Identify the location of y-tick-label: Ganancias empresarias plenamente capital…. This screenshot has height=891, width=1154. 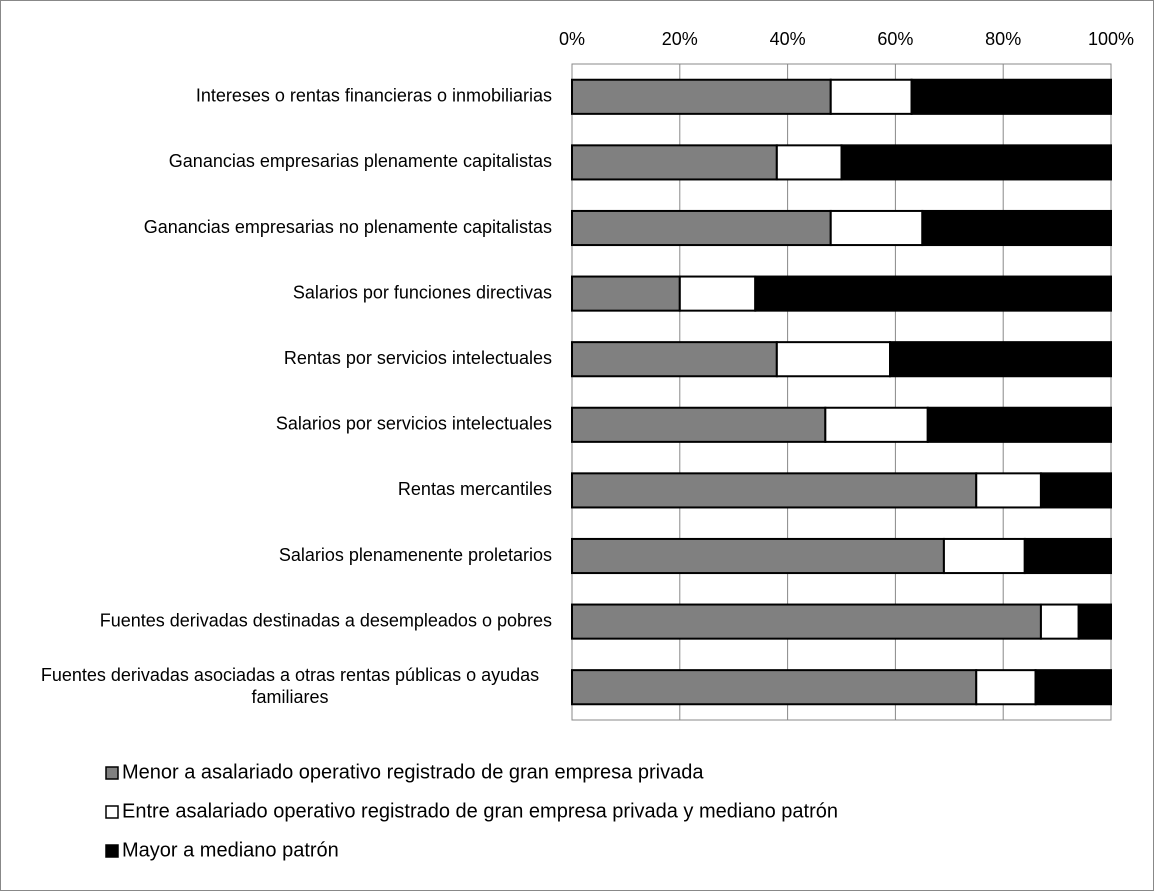
(360, 161).